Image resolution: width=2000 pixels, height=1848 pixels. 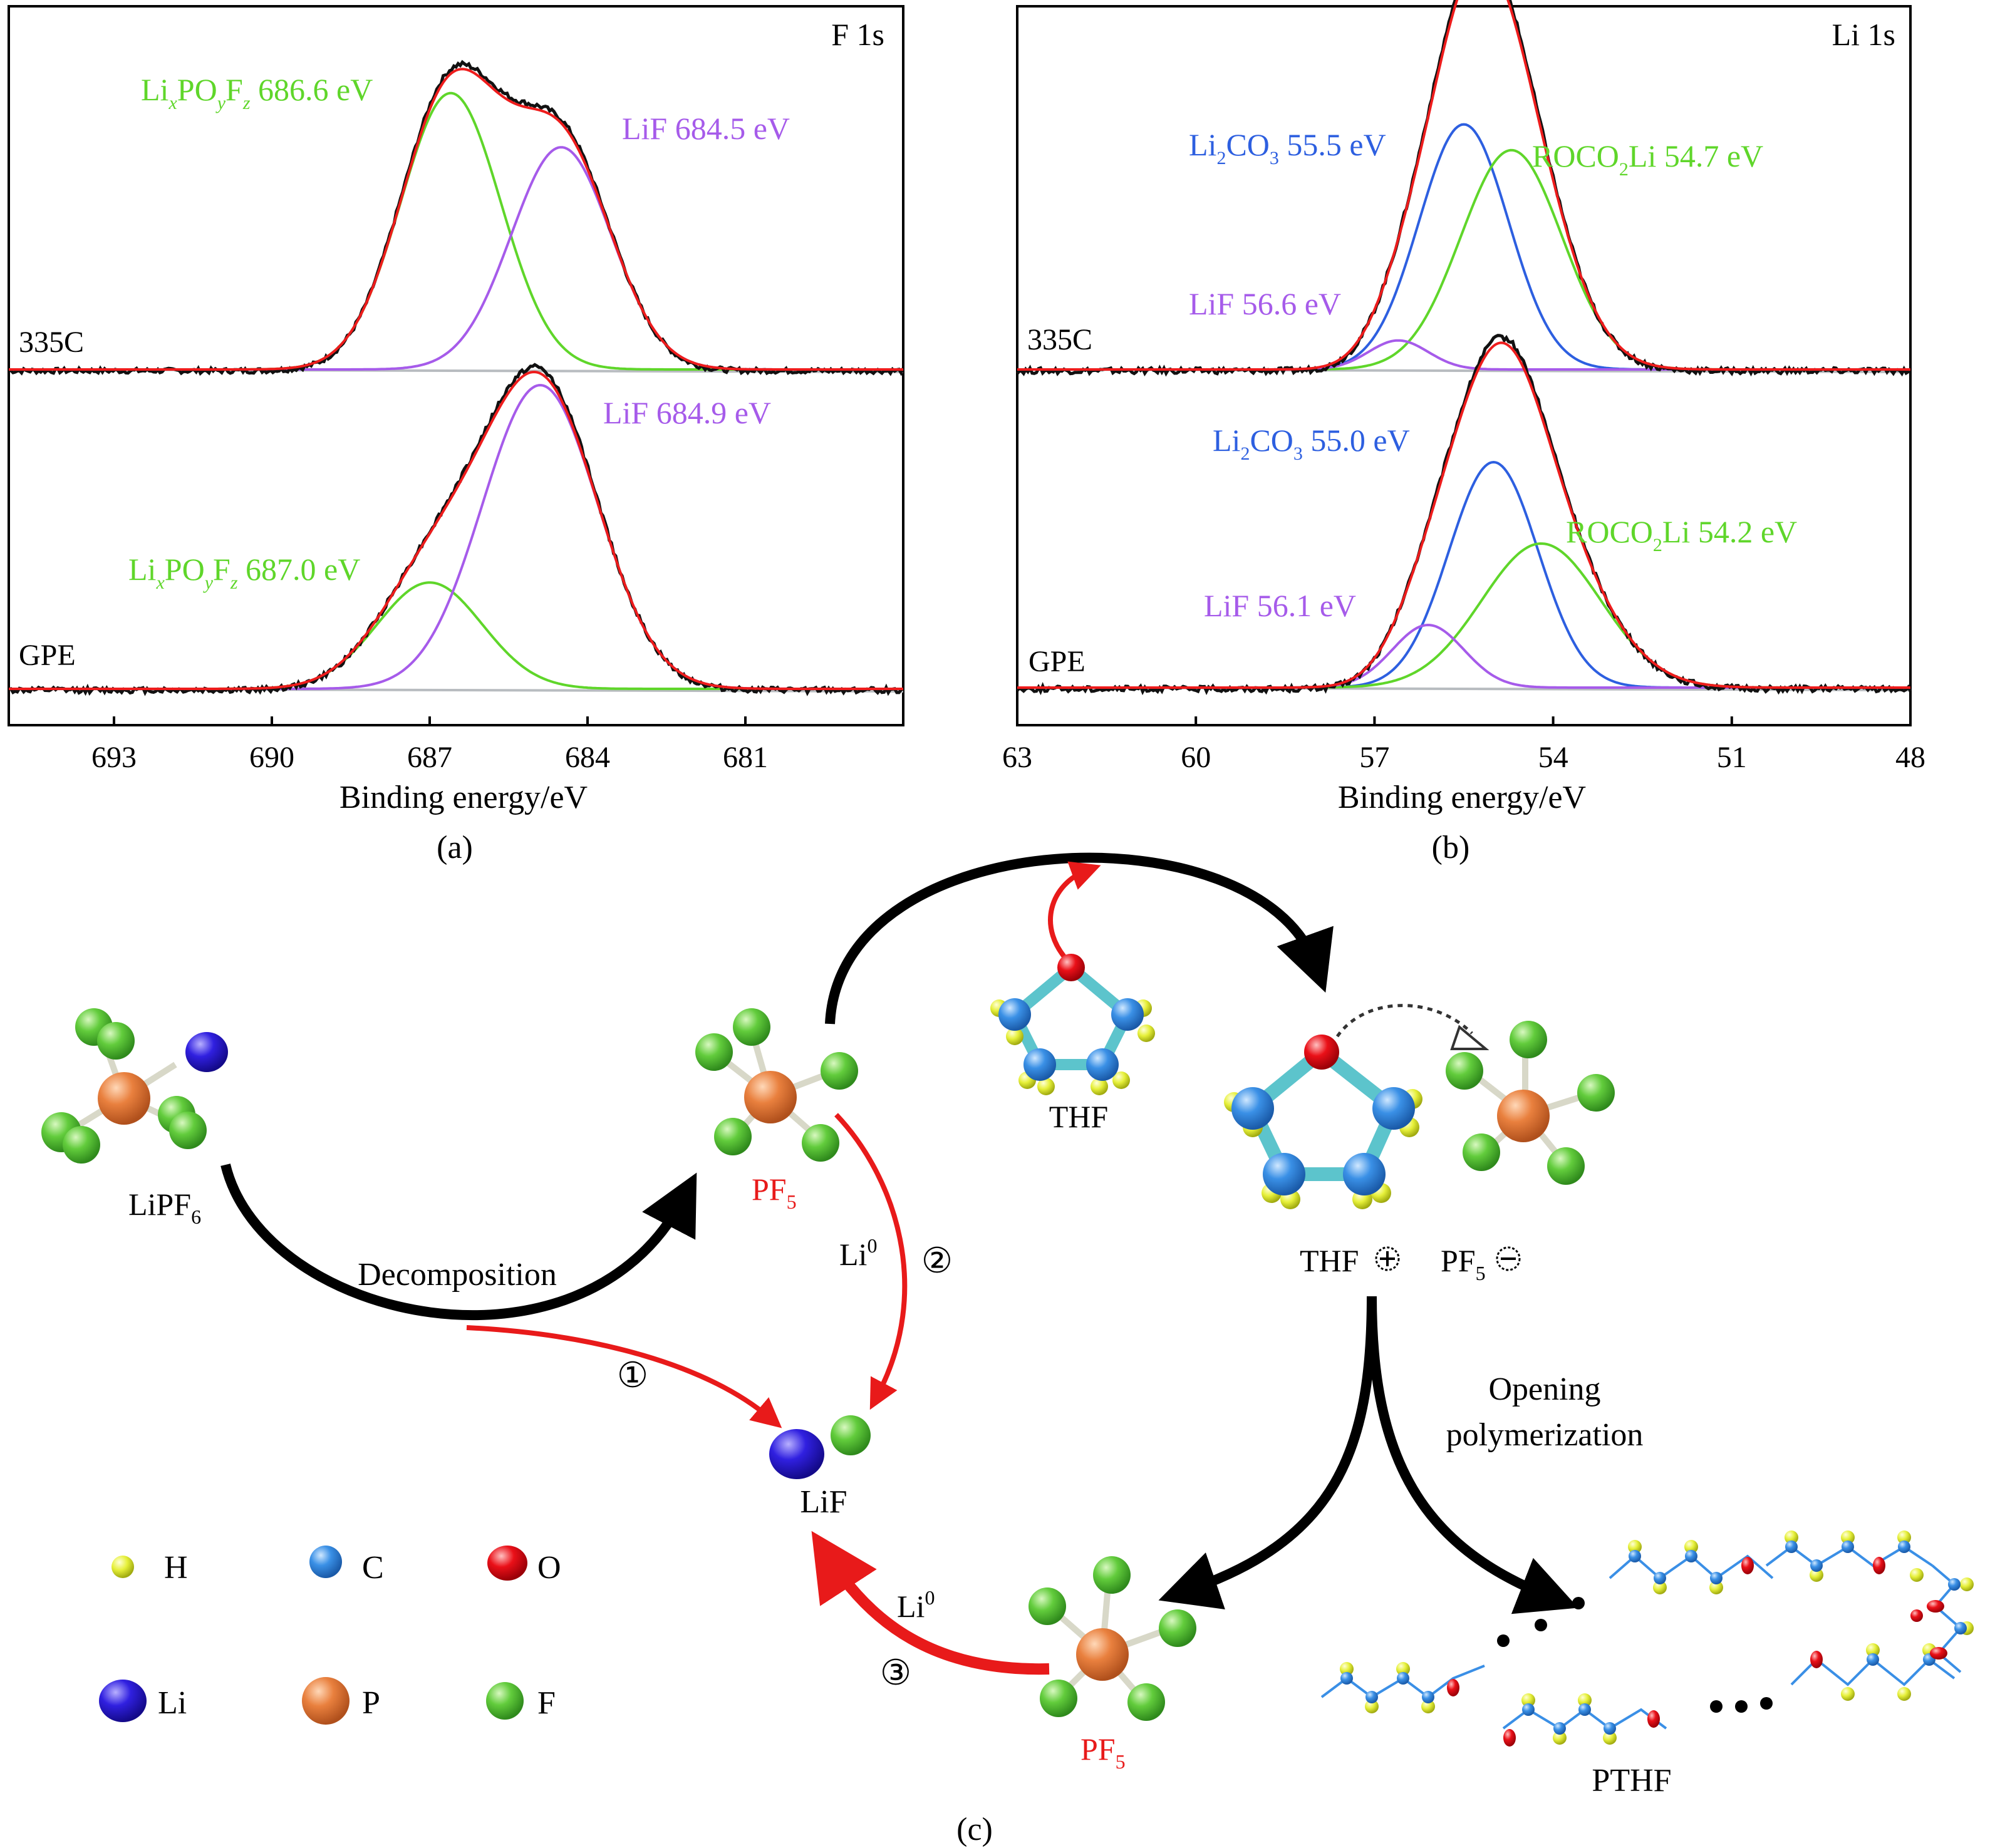 What do you see at coordinates (507, 1563) in the screenshot?
I see `legend-swatch-o` at bounding box center [507, 1563].